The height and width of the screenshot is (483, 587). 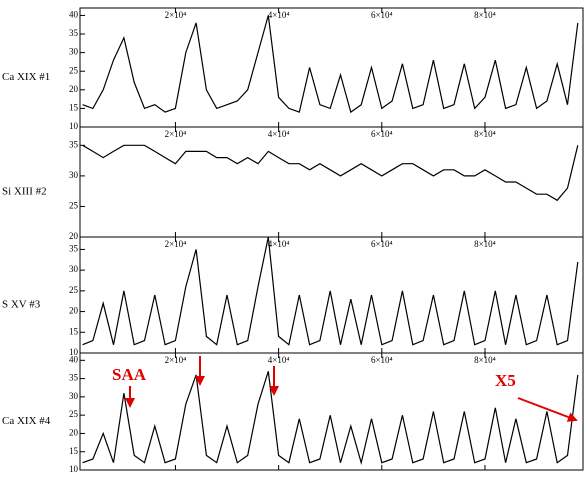 What do you see at coordinates (21, 305) in the screenshot?
I see `panel-label: S XV #3` at bounding box center [21, 305].